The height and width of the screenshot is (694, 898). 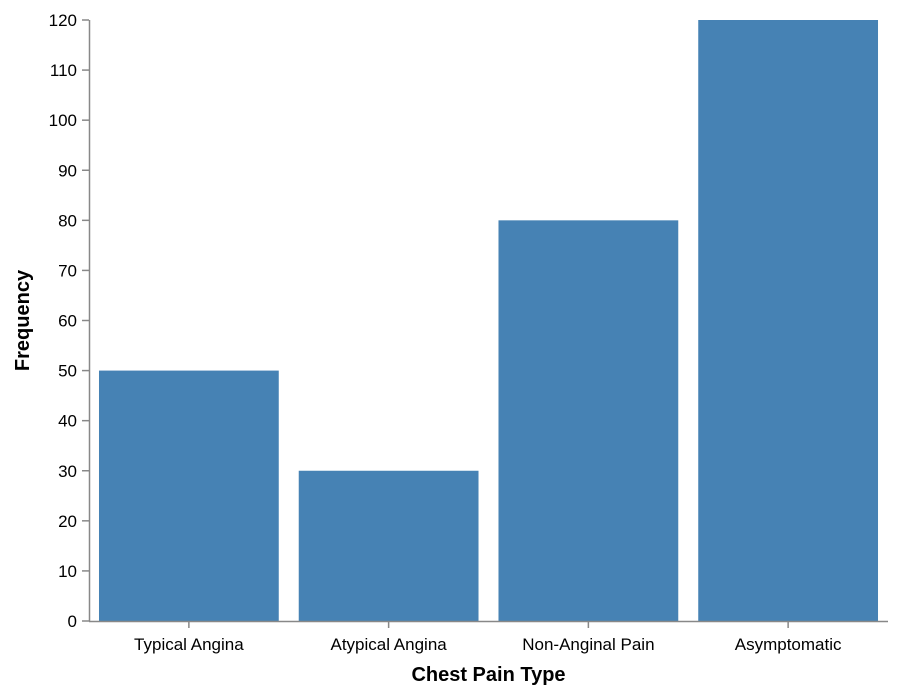 What do you see at coordinates (67, 220) in the screenshot?
I see `y-tick-label: 80` at bounding box center [67, 220].